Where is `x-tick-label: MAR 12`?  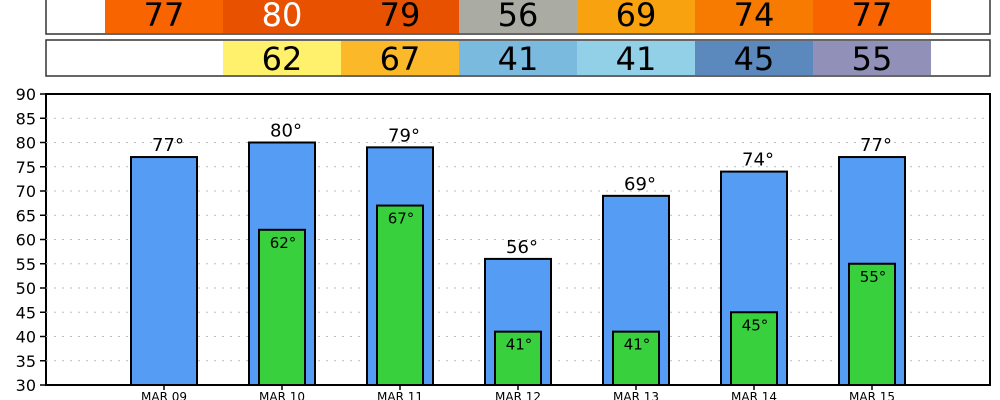 x-tick-label: MAR 12 is located at coordinates (518, 395).